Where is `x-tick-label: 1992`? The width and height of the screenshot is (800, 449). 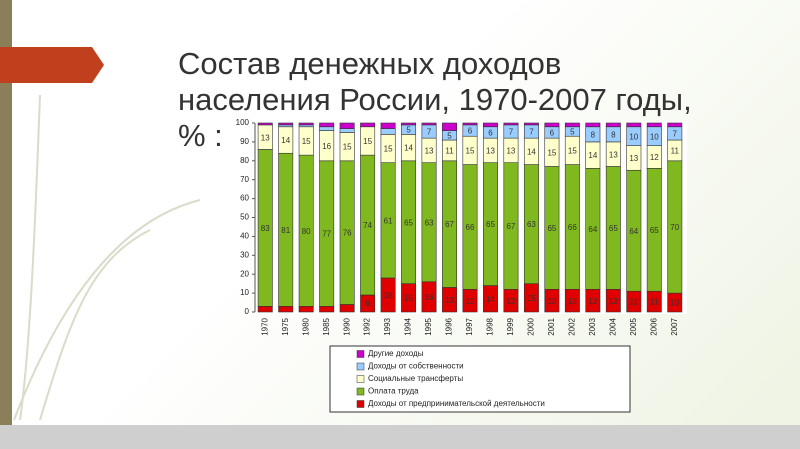
x-tick-label: 1992 is located at coordinates (367, 326).